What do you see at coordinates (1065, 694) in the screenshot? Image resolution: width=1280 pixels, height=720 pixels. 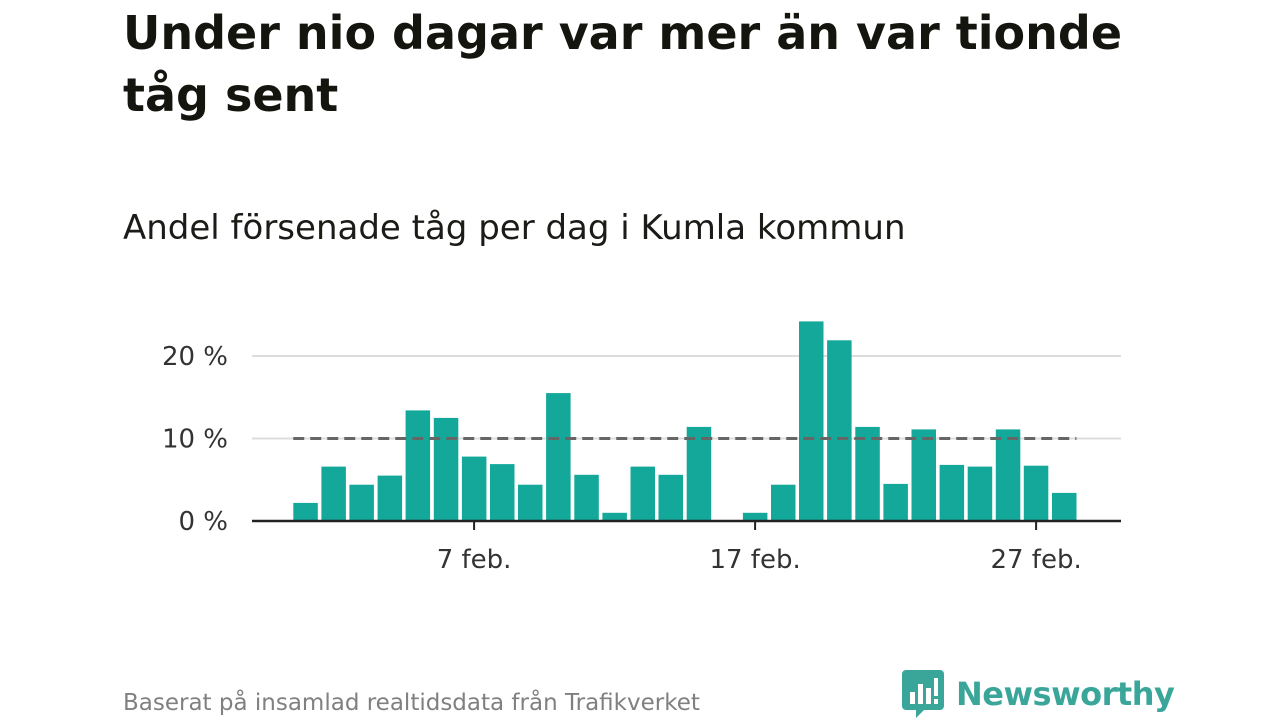 I see `logo-text: Newsworthy` at bounding box center [1065, 694].